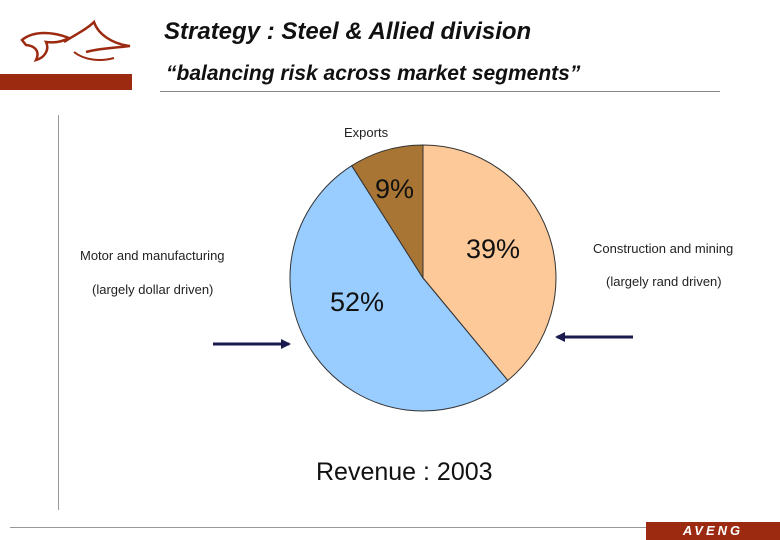 The height and width of the screenshot is (540, 780). Describe the element at coordinates (664, 281) in the screenshot. I see `slice-sublabel-construction: (largely rand driven)` at that location.